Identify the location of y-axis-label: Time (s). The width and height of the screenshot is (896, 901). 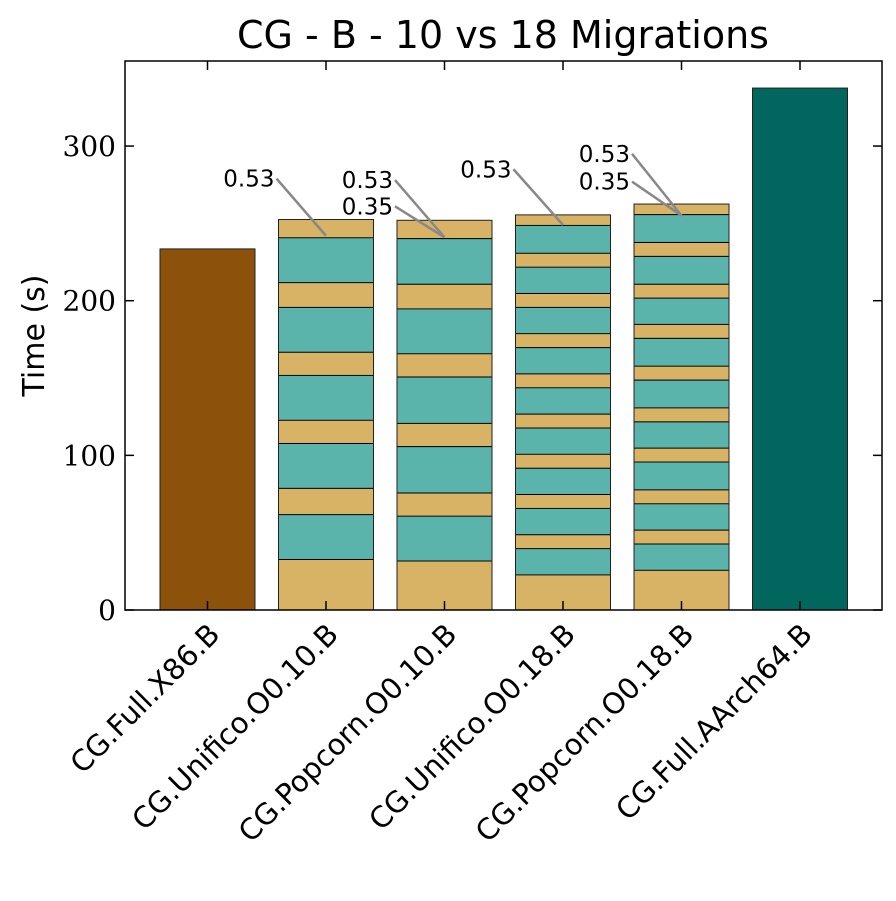
(34, 336).